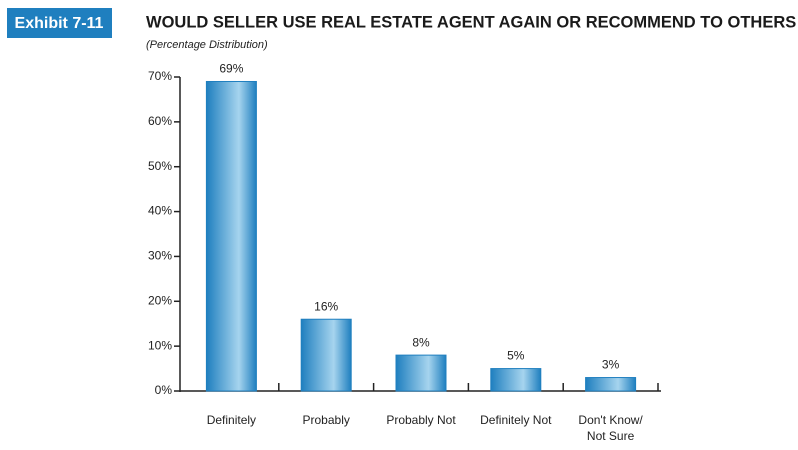  Describe the element at coordinates (160, 211) in the screenshot. I see `y-tick-label: 40%` at that location.